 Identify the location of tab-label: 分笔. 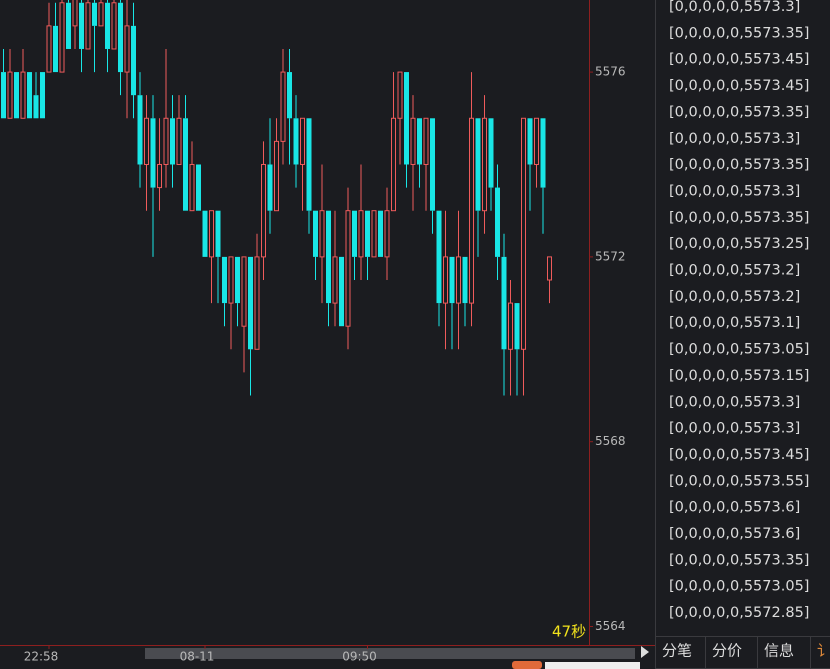
(677, 651).